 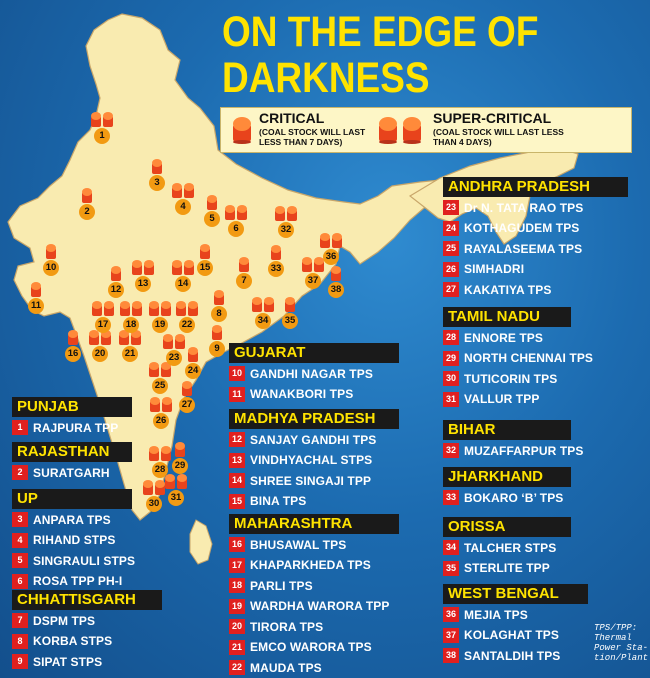 I want to click on map-pin-1: 1, so click(x=102, y=136).